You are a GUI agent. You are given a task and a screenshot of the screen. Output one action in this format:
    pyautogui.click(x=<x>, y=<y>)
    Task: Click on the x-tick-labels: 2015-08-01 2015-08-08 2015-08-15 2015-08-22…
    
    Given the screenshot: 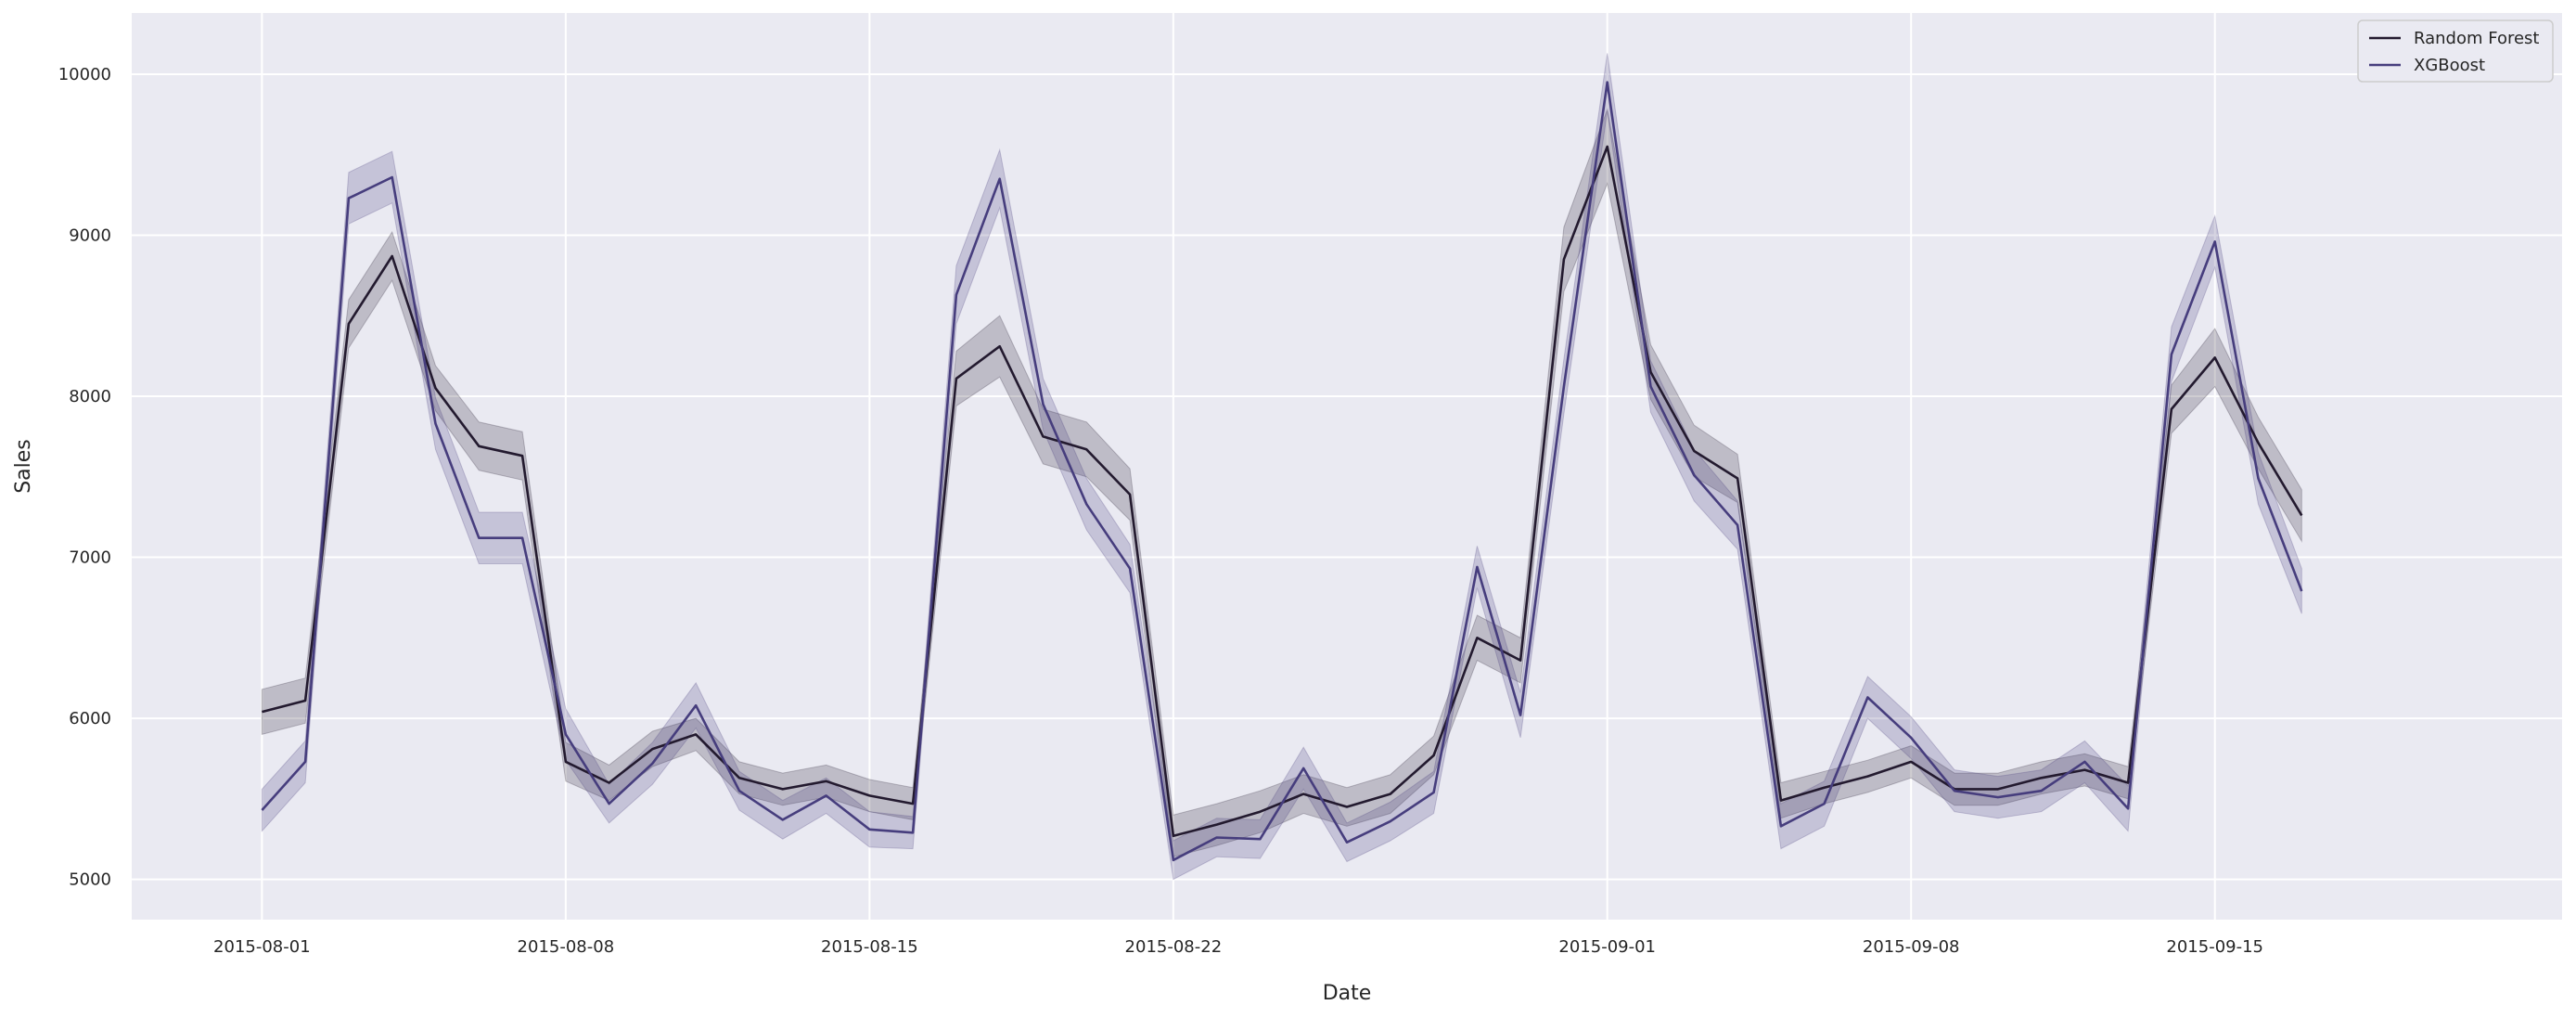 What is the action you would take?
    pyautogui.click(x=1238, y=947)
    